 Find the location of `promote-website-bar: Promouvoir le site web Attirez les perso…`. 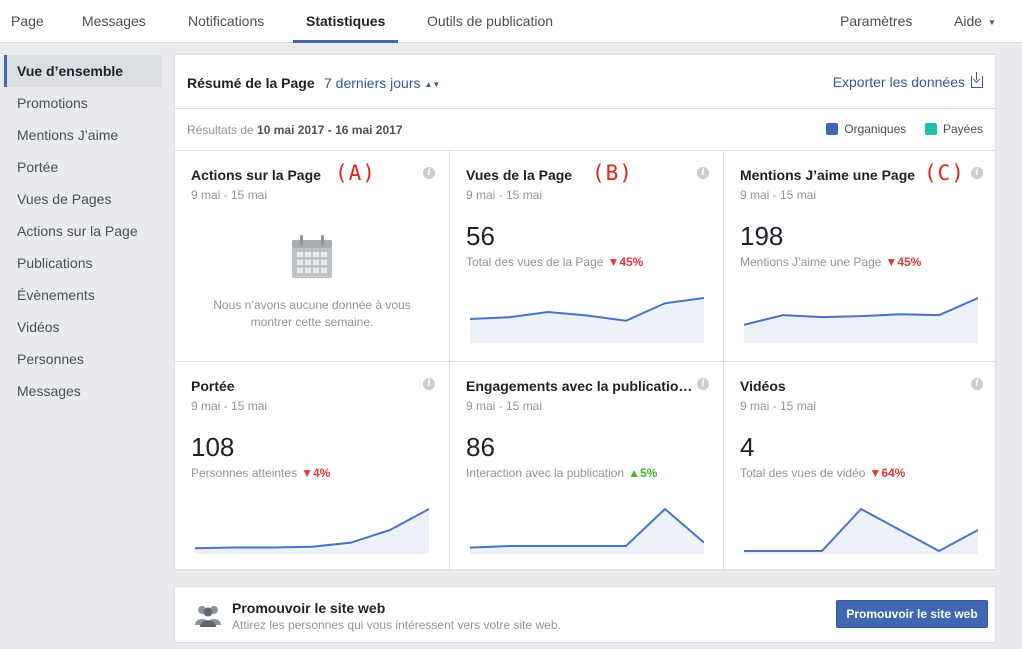

promote-website-bar: Promouvoir le site web Attirez les perso… is located at coordinates (585, 614).